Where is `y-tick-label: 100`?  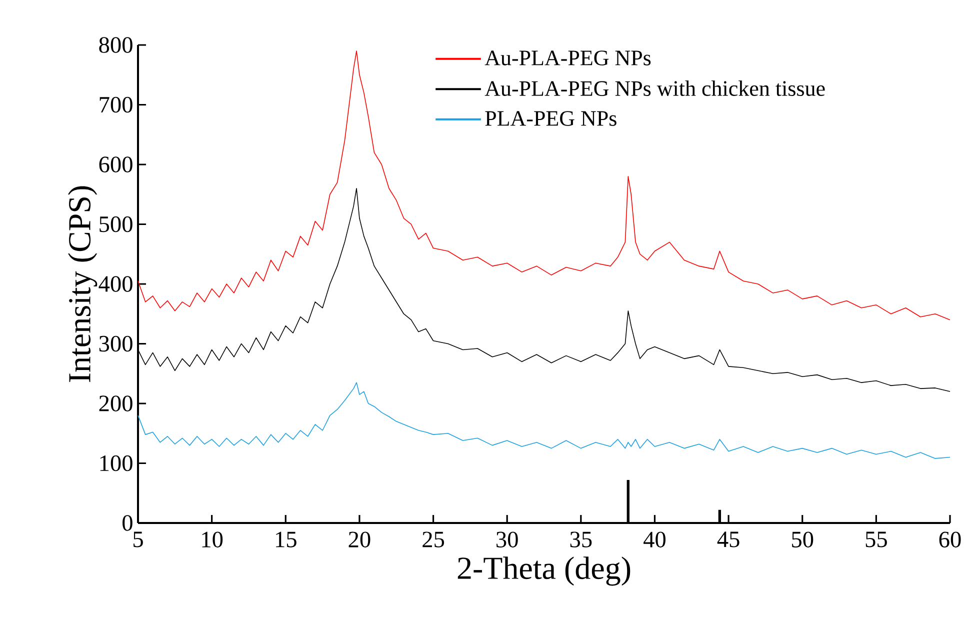
y-tick-label: 100 is located at coordinates (116, 463).